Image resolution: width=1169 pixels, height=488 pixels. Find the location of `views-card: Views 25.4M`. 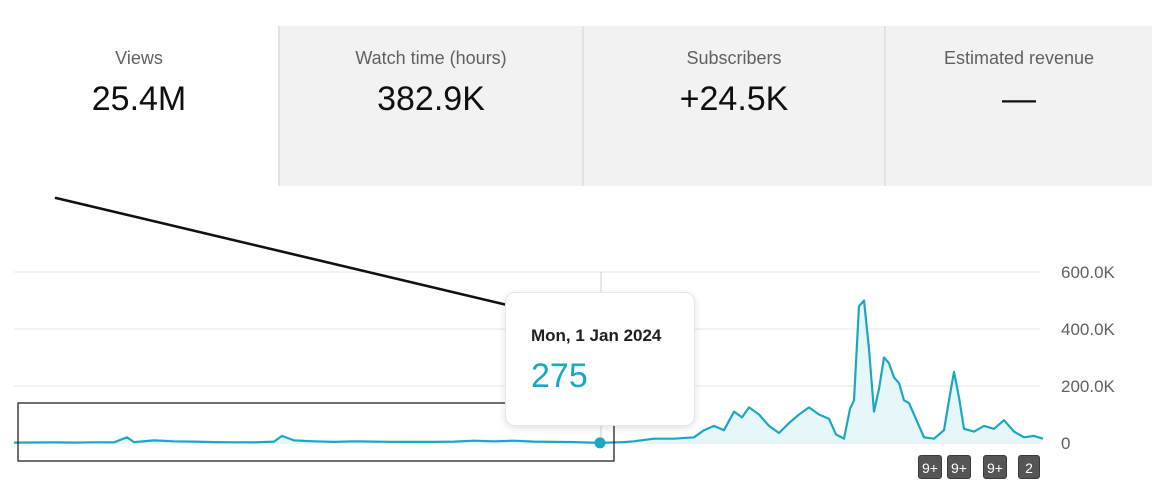

views-card: Views 25.4M is located at coordinates (139, 106).